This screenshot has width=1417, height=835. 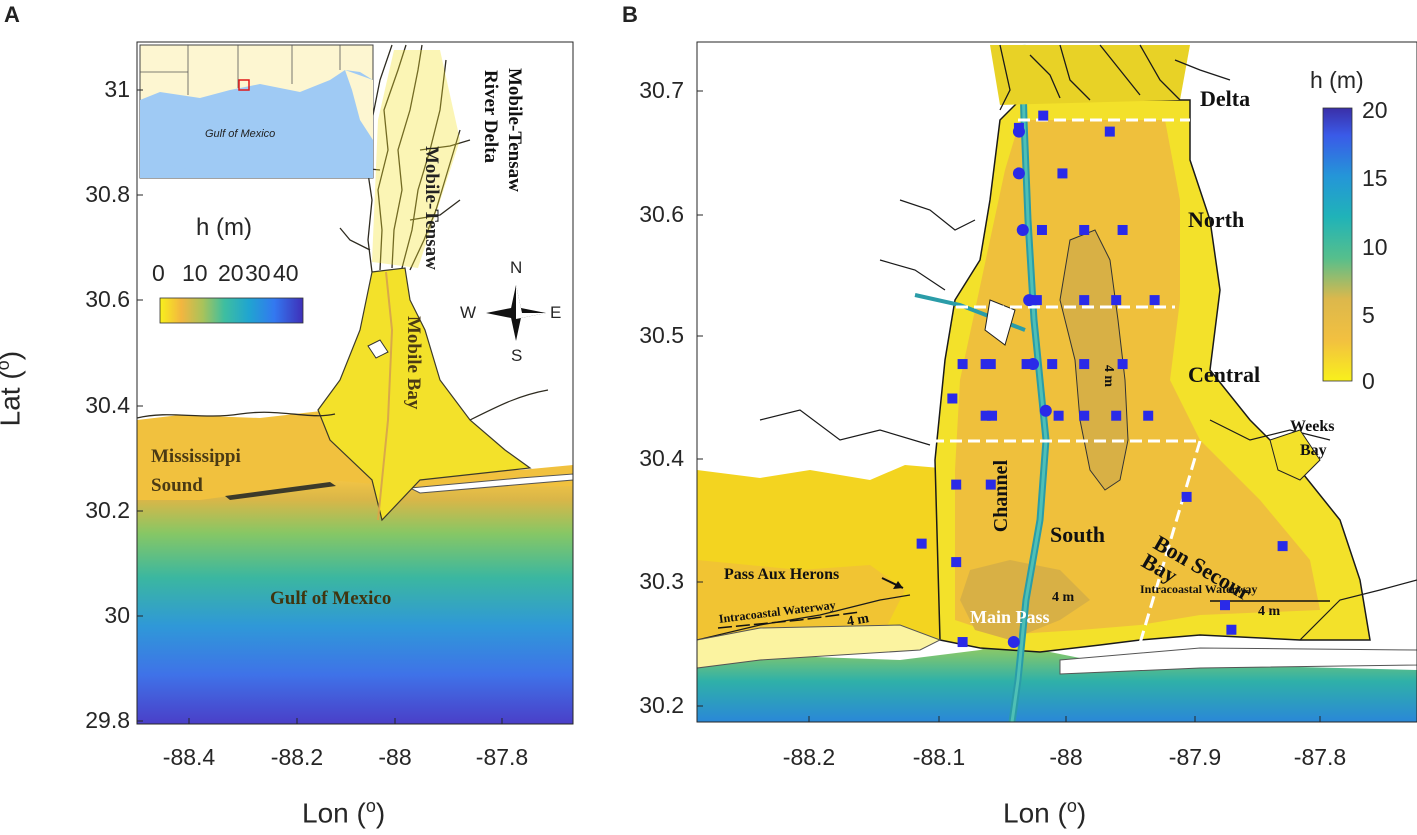 What do you see at coordinates (107, 405) in the screenshot?
I see `a-ytick: 30.4` at bounding box center [107, 405].